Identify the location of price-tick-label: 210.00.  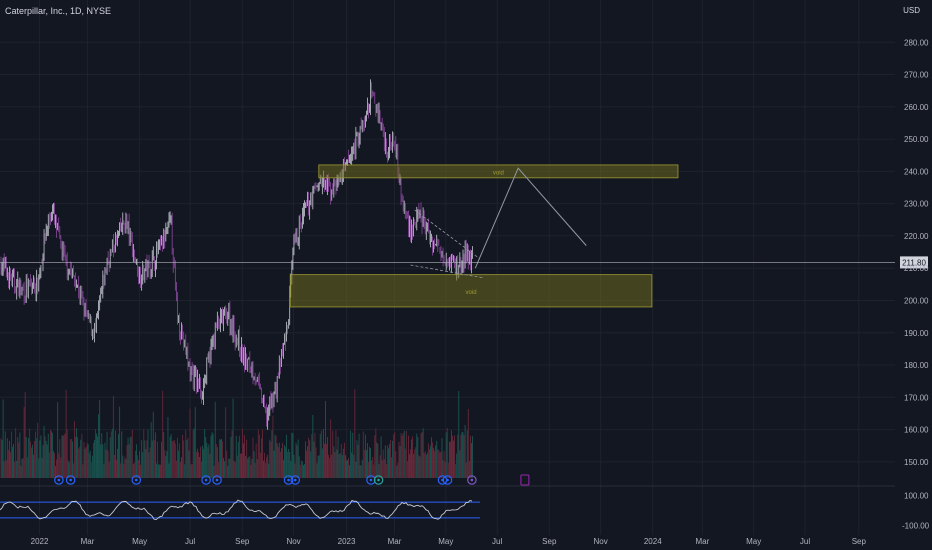
(916, 268).